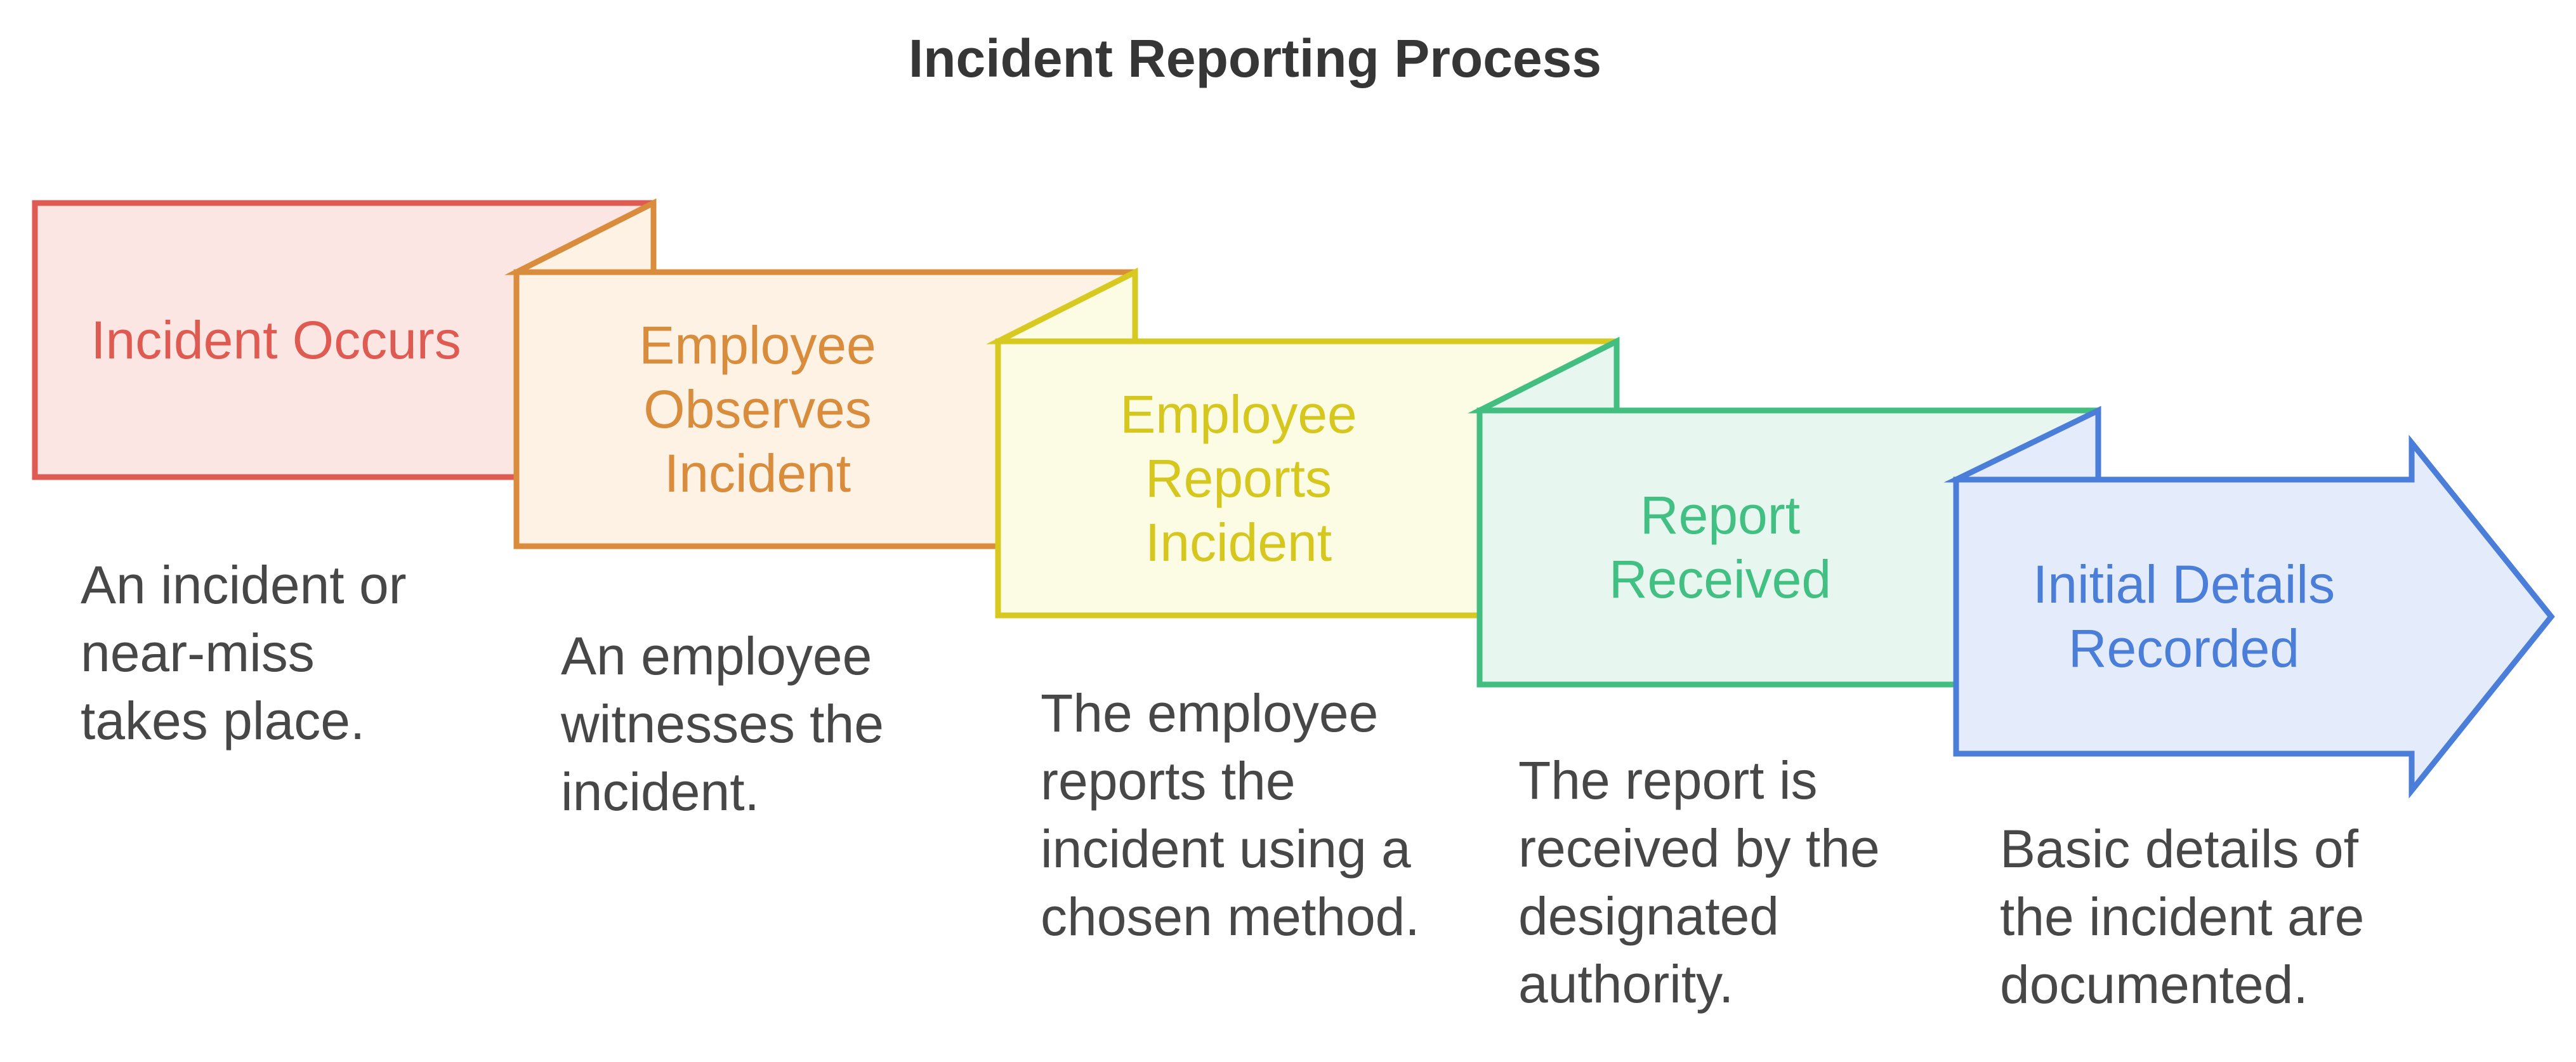 This screenshot has width=2576, height=1062. I want to click on step-5-fold-icon, so click(2022, 444).